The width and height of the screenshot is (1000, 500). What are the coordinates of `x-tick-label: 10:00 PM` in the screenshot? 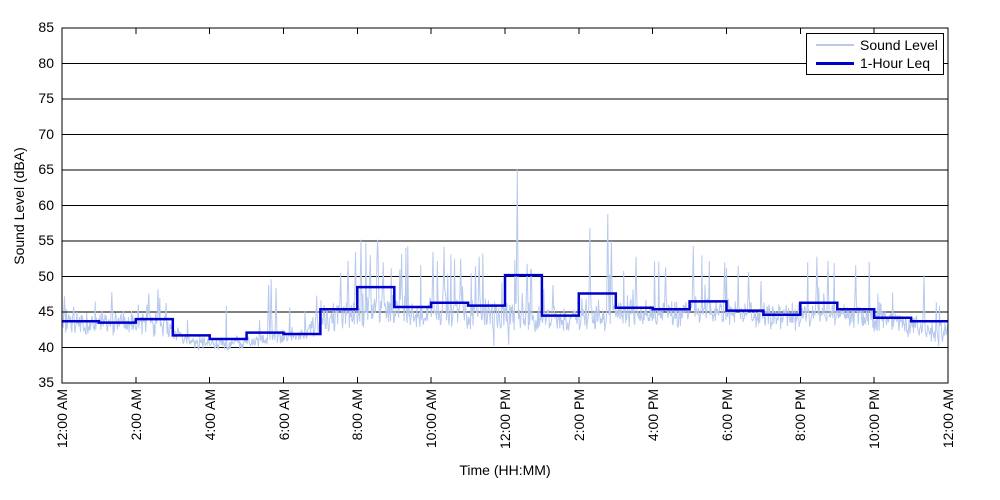 It's located at (874, 419).